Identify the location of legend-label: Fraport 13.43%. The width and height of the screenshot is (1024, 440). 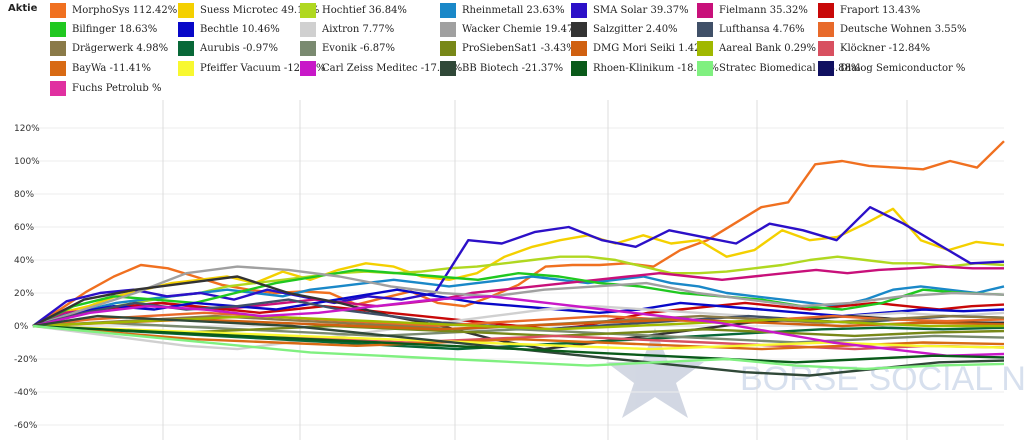
(880, 10).